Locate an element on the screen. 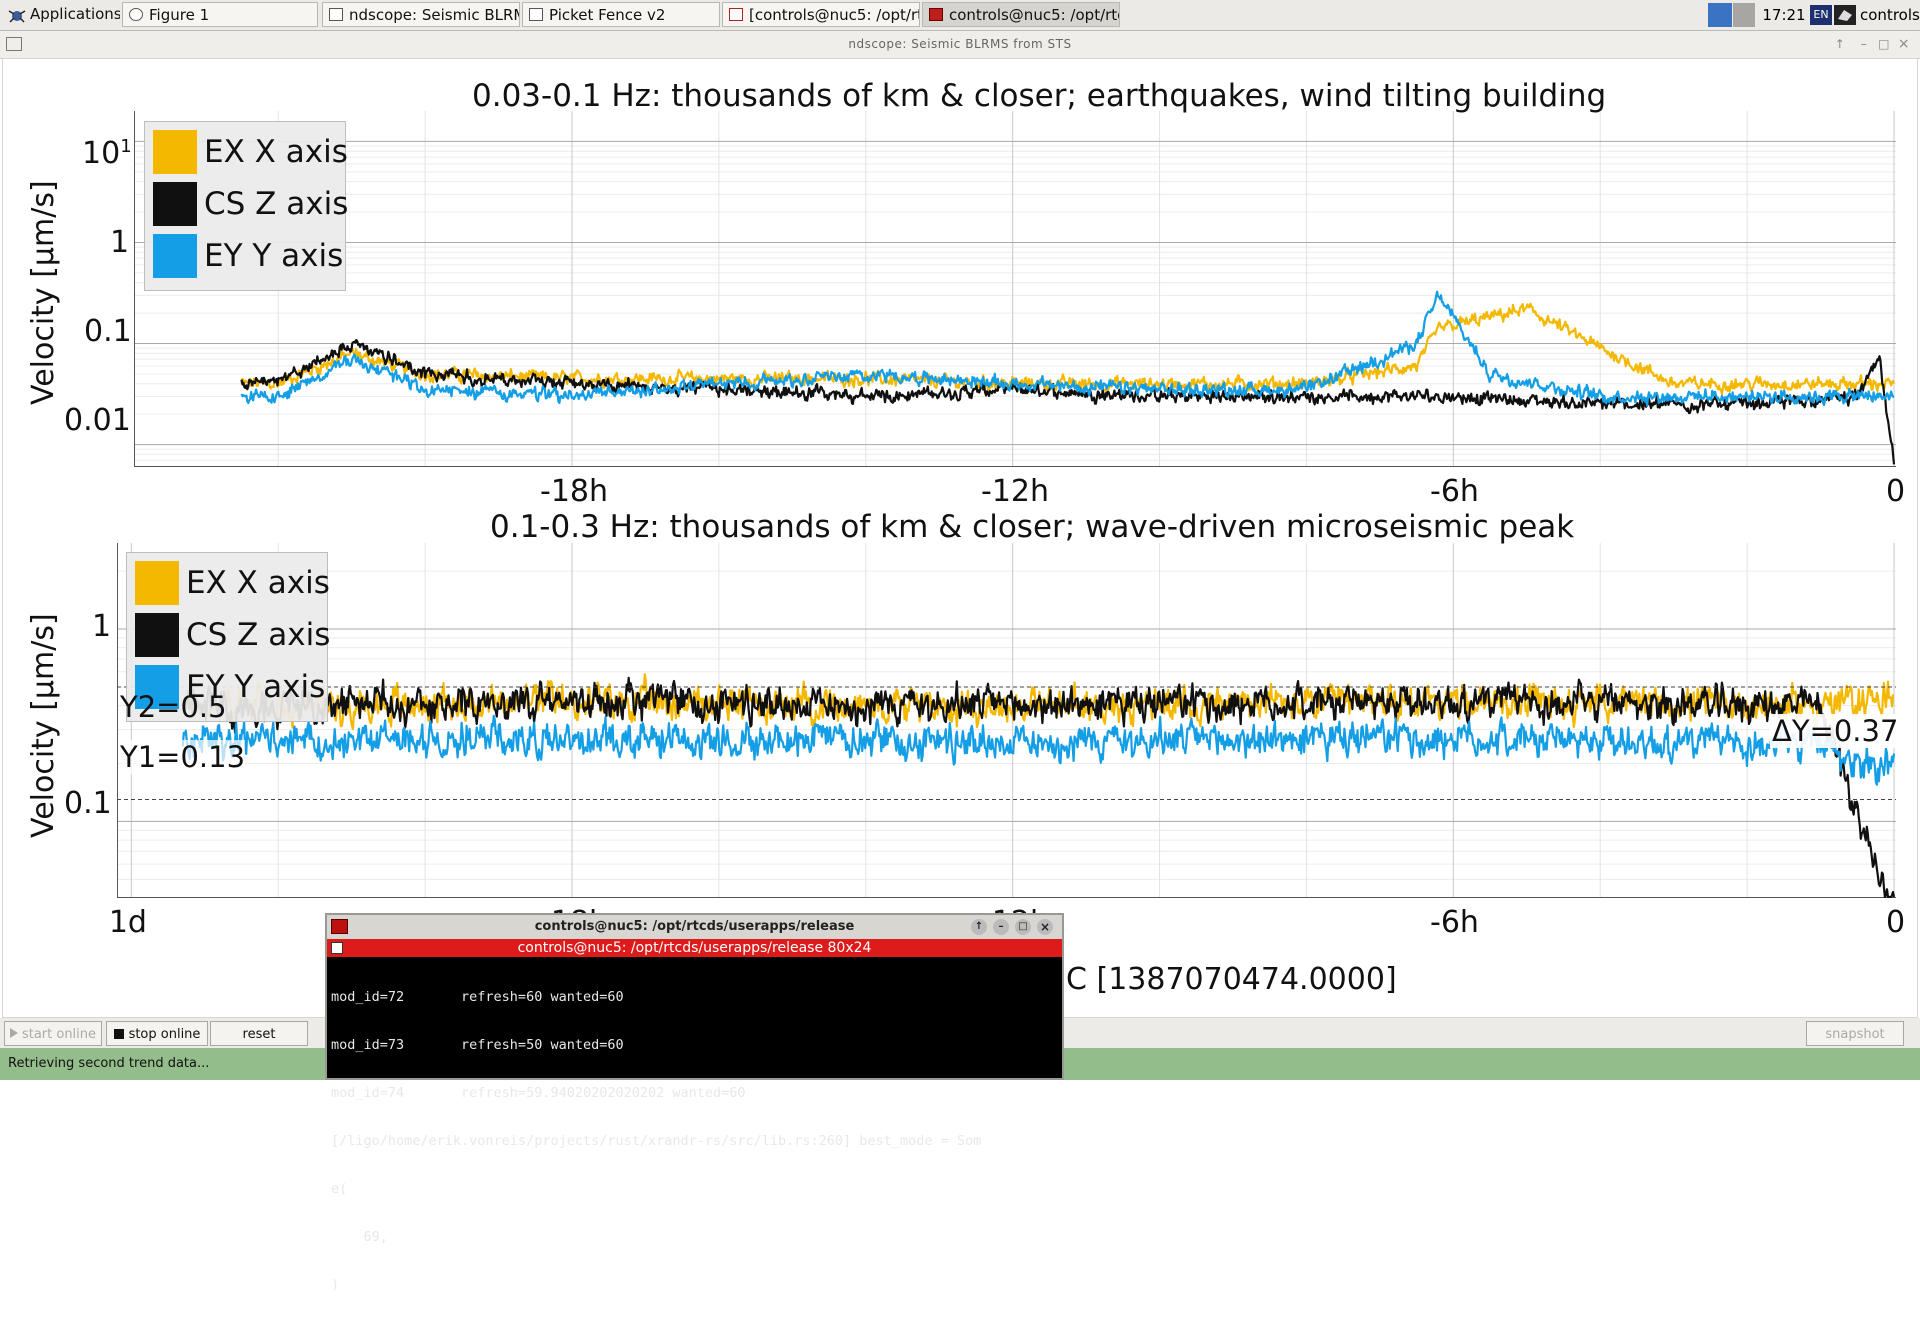 Image resolution: width=1920 pixels, height=1325 pixels. window-keep-above-button: ↑ is located at coordinates (1840, 44).